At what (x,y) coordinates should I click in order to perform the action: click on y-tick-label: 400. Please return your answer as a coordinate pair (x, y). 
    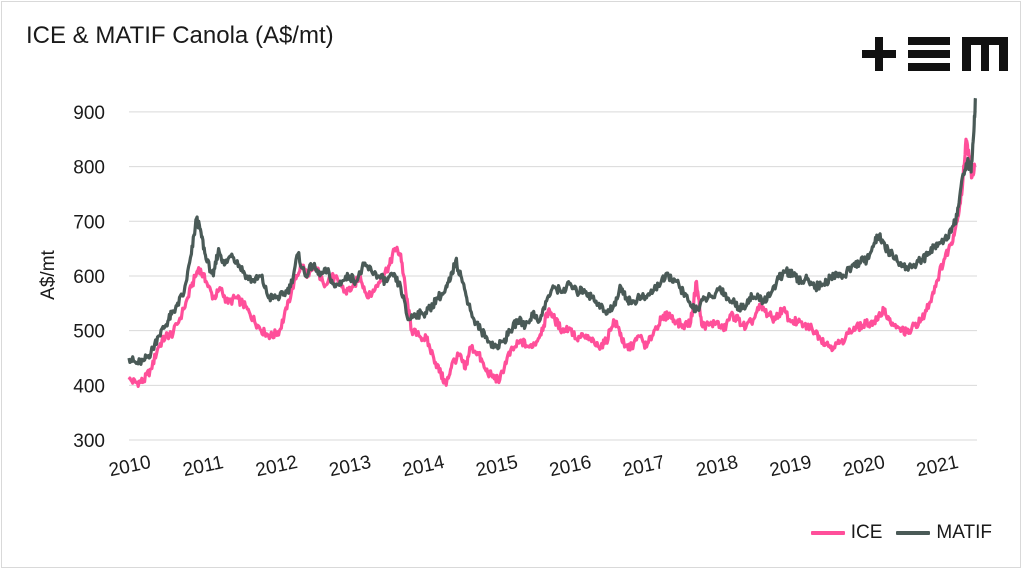
    Looking at the image, I should click on (89, 386).